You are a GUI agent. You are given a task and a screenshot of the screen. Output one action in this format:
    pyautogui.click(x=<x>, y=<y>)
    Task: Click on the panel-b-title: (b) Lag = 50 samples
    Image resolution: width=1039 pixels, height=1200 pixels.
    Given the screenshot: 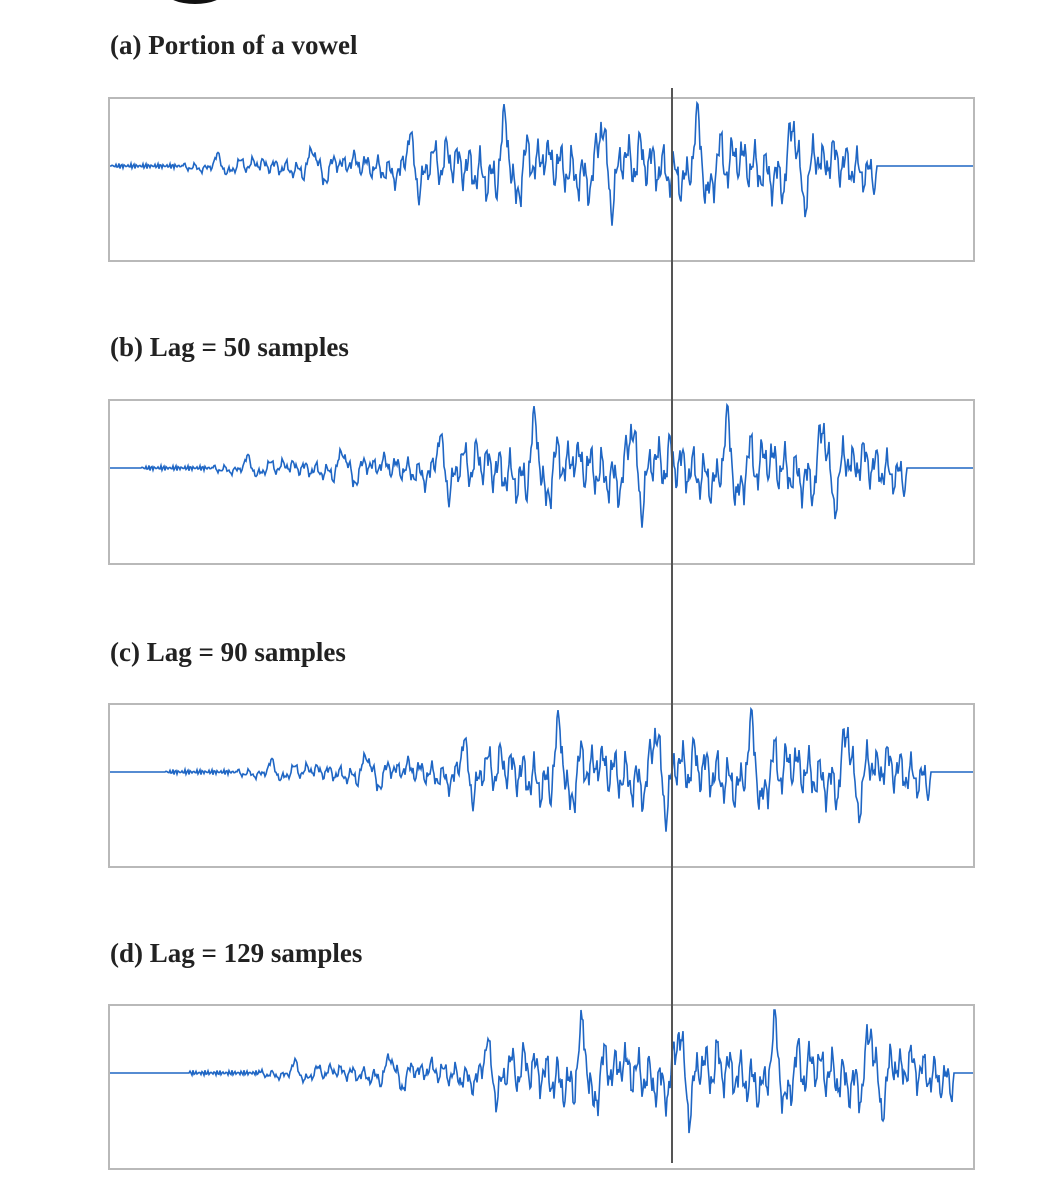 What is the action you would take?
    pyautogui.click(x=229, y=347)
    